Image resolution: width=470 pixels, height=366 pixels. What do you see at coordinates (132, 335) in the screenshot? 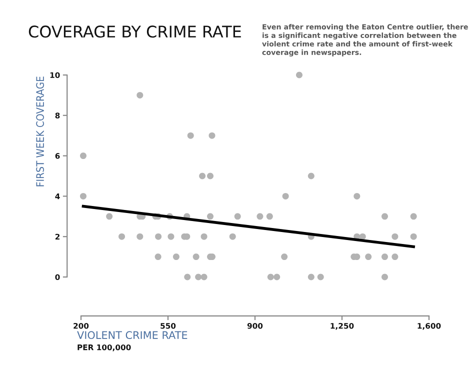
I see `x-axis-title: VIOLENT CRIME RATE` at bounding box center [132, 335].